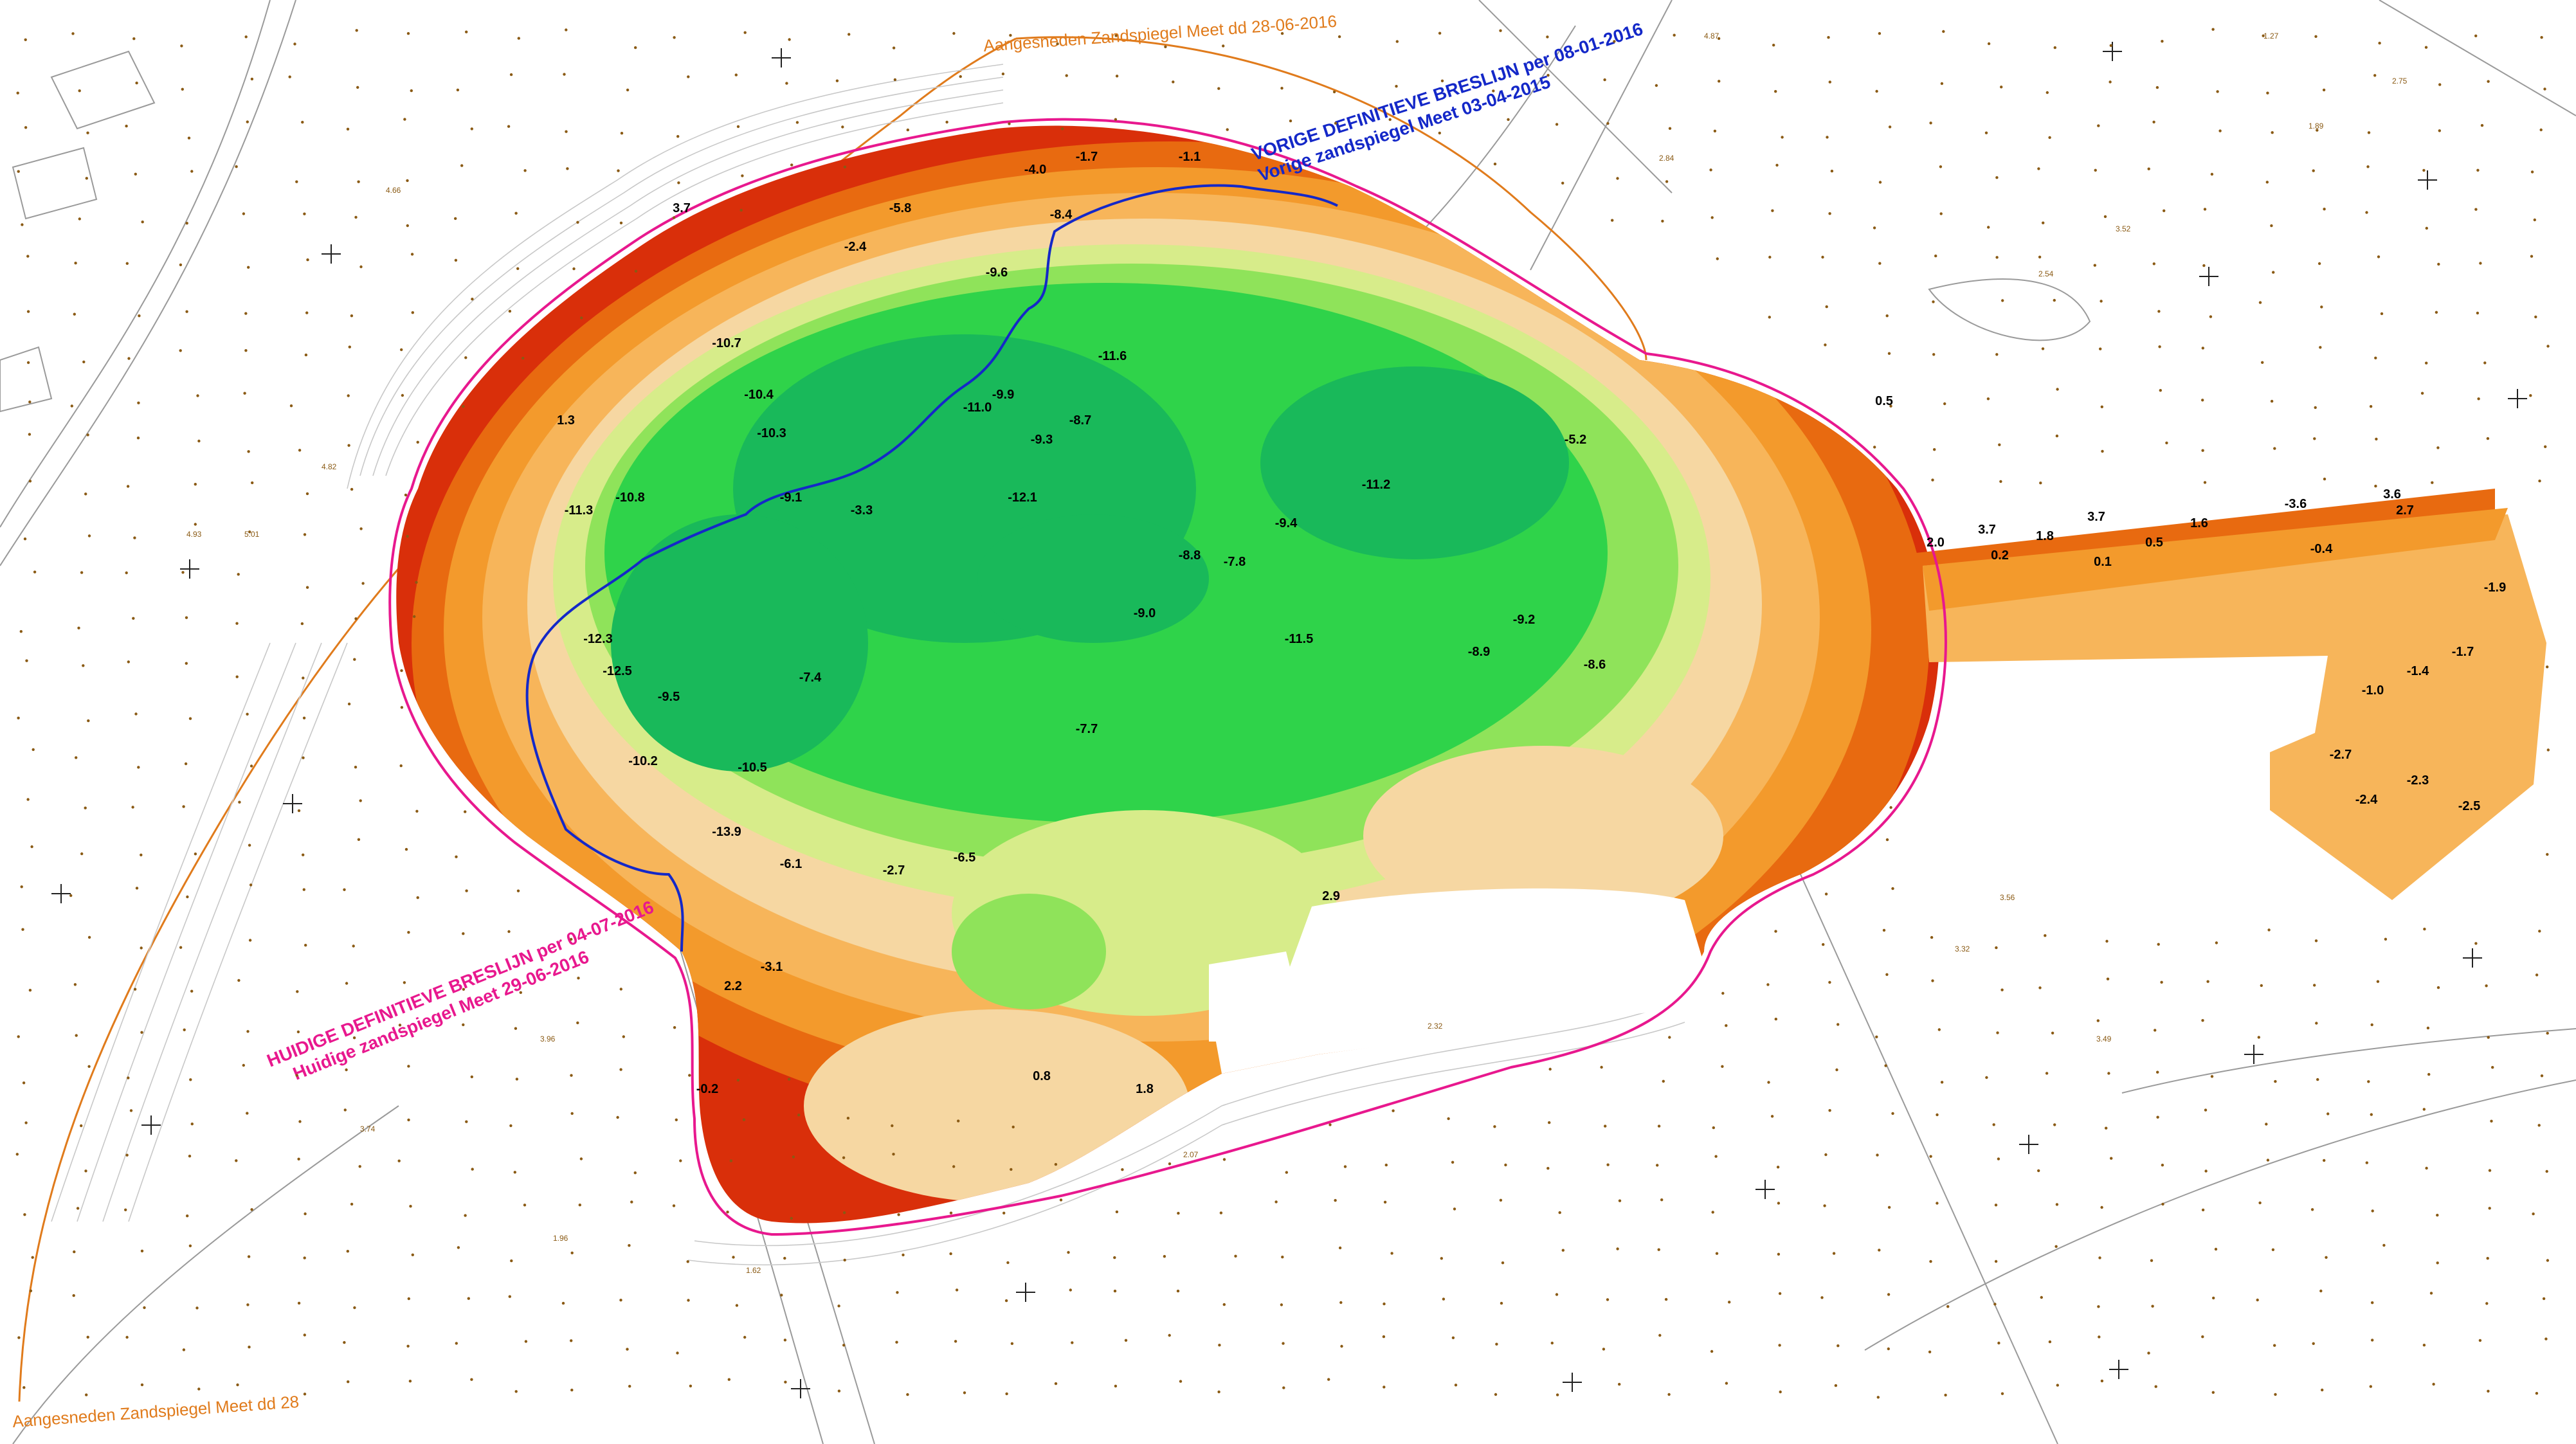 Image resolution: width=2576 pixels, height=1444 pixels. I want to click on extension-label: -1.9, so click(2495, 588).